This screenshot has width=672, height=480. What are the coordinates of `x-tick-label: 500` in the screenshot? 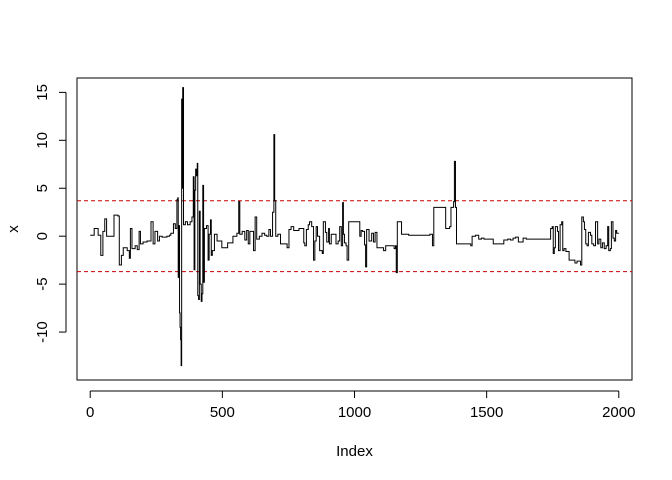 It's located at (222, 412).